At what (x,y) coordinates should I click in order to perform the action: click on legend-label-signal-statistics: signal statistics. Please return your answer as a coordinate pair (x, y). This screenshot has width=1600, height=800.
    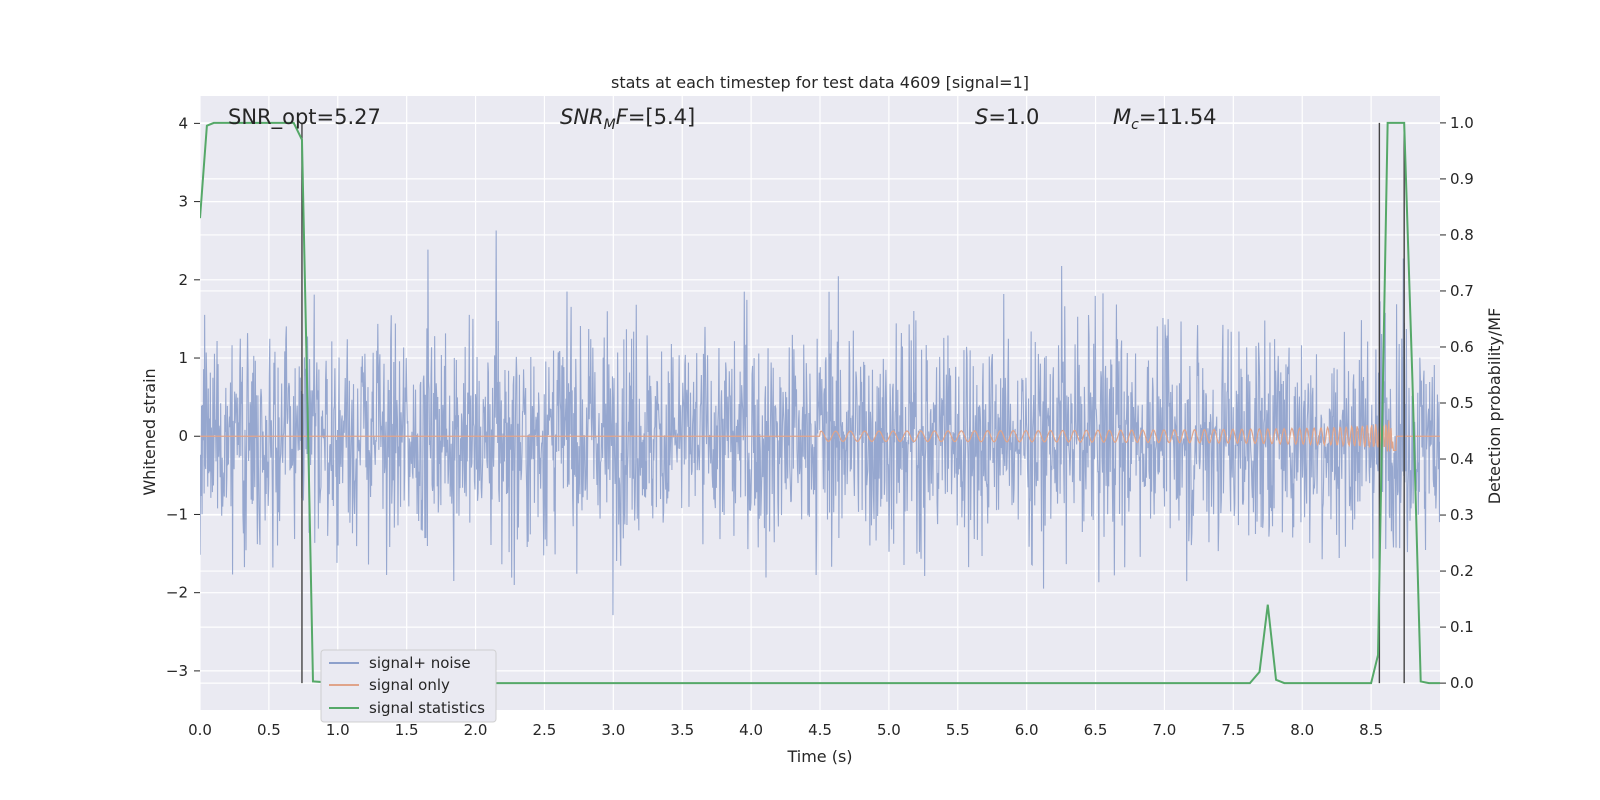
    Looking at the image, I should click on (427, 708).